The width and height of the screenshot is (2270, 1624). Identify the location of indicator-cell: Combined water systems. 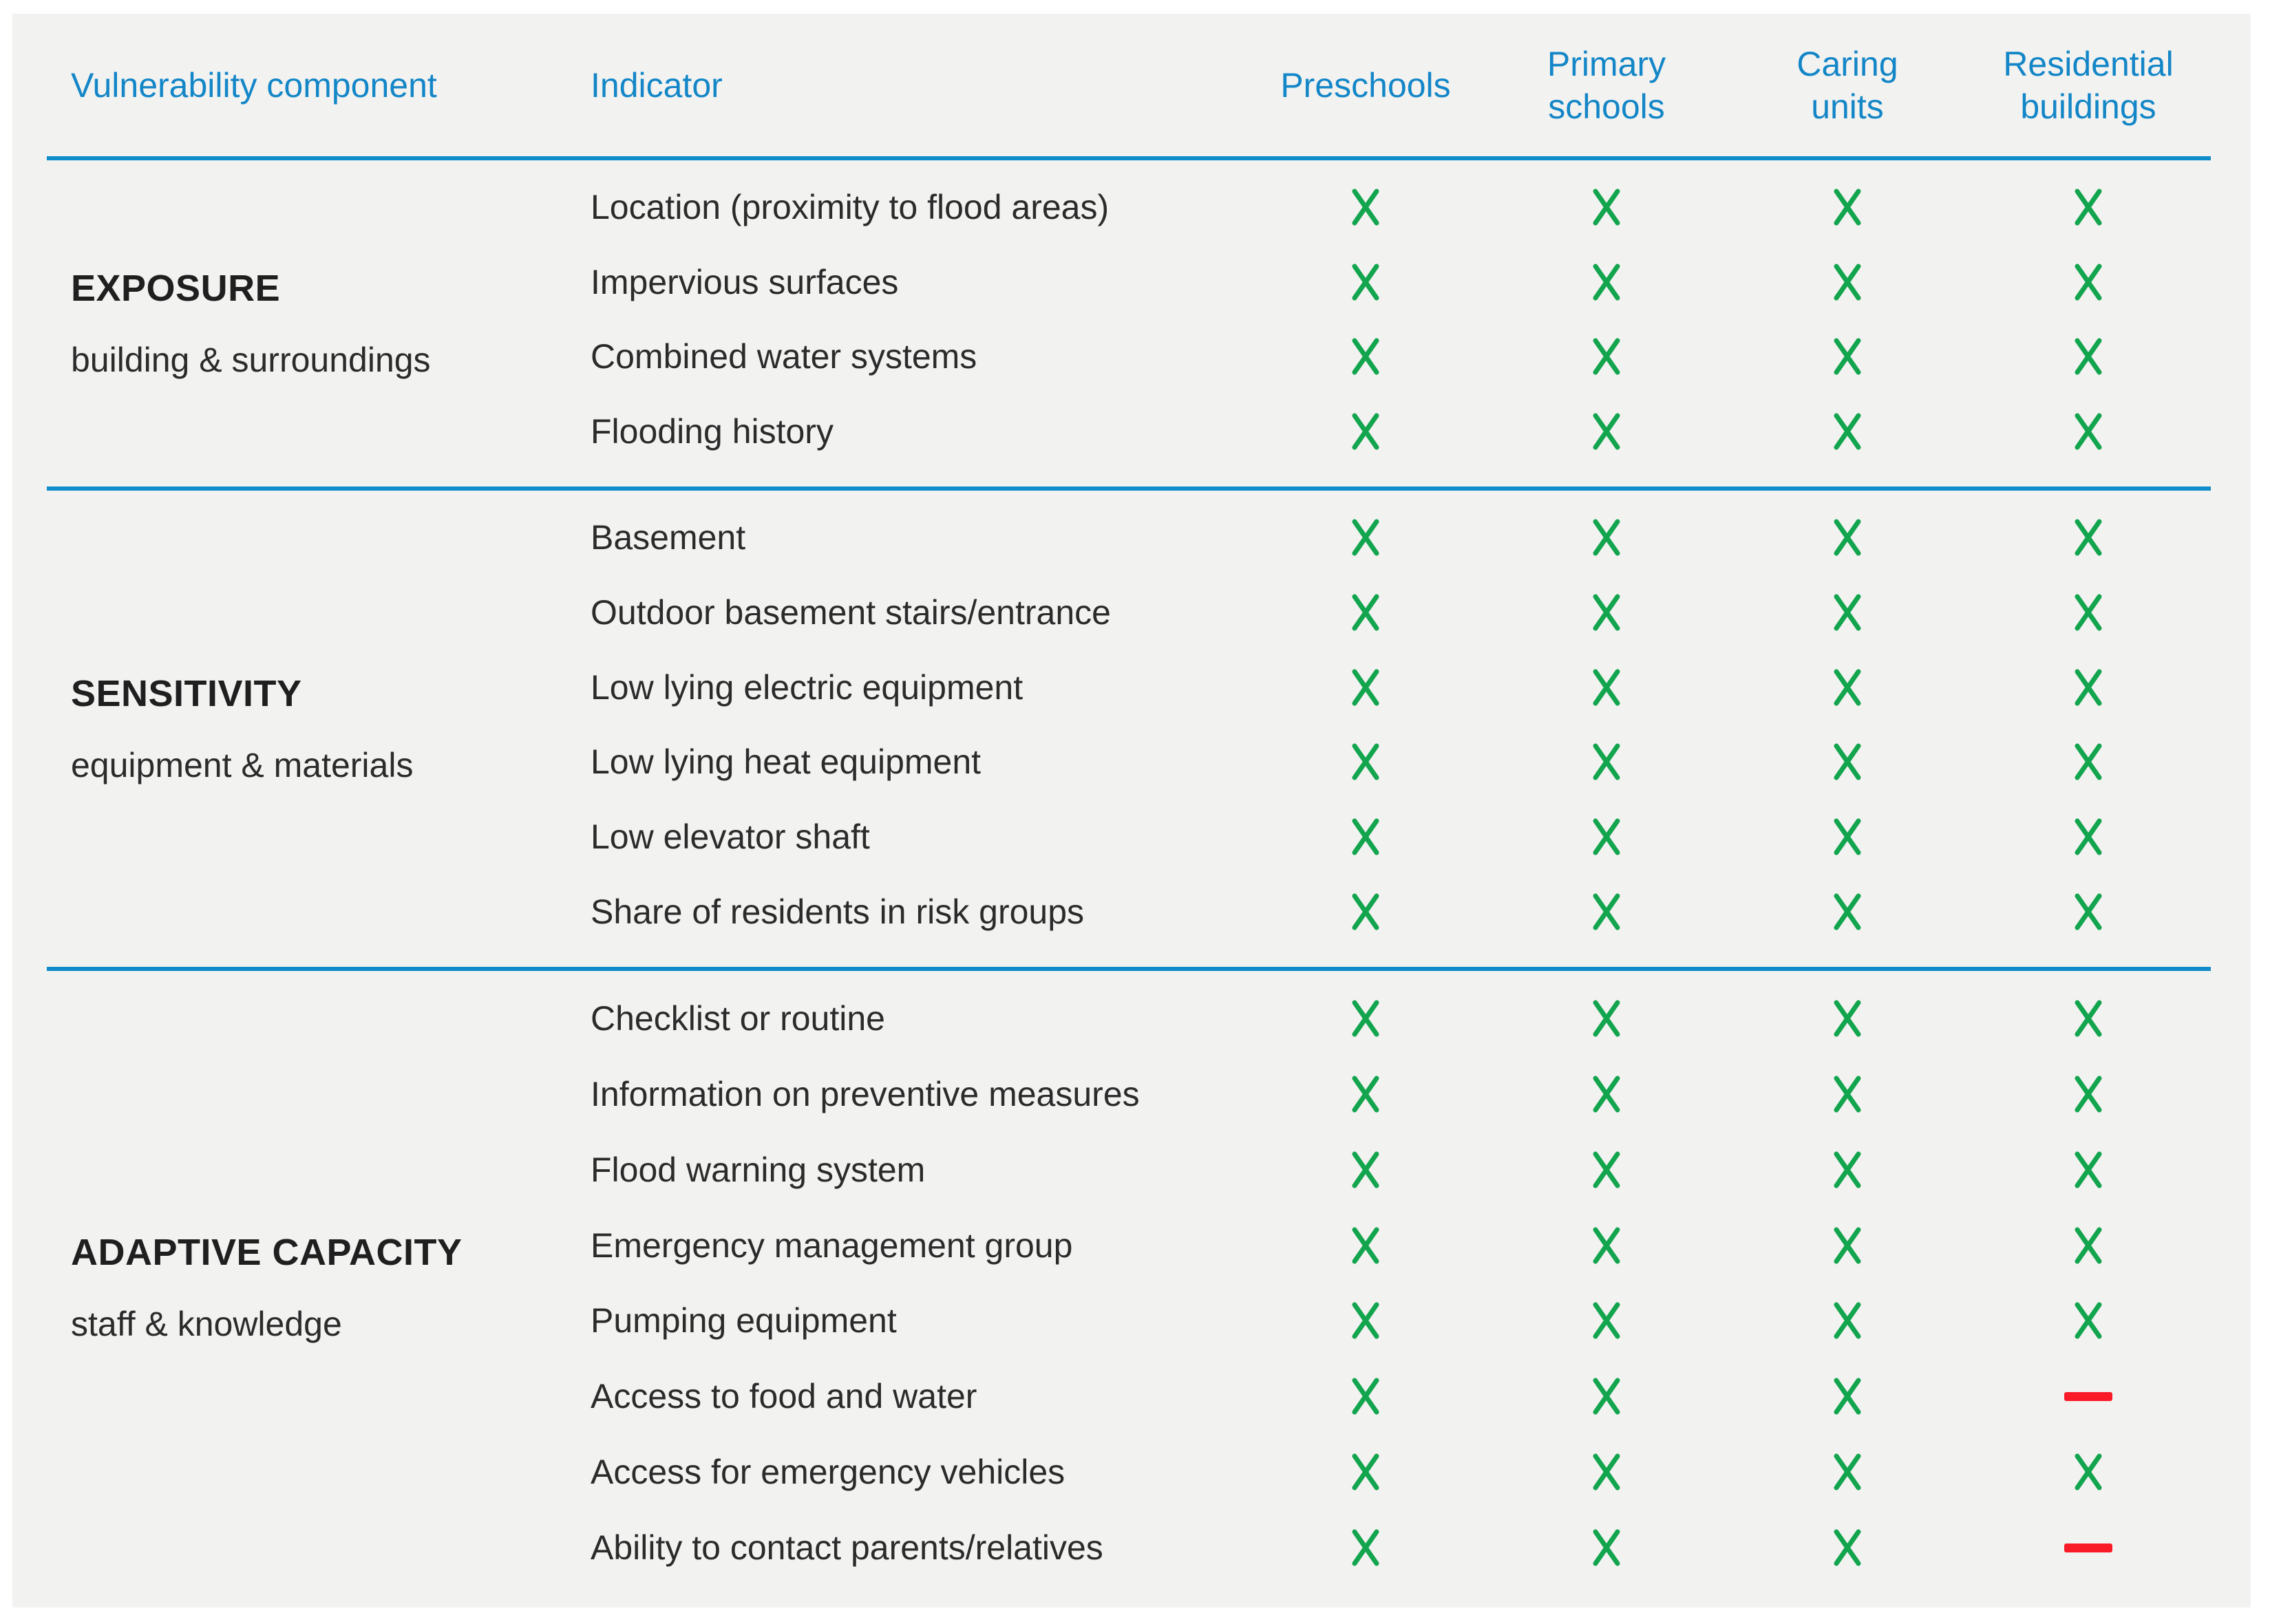
(784, 356).